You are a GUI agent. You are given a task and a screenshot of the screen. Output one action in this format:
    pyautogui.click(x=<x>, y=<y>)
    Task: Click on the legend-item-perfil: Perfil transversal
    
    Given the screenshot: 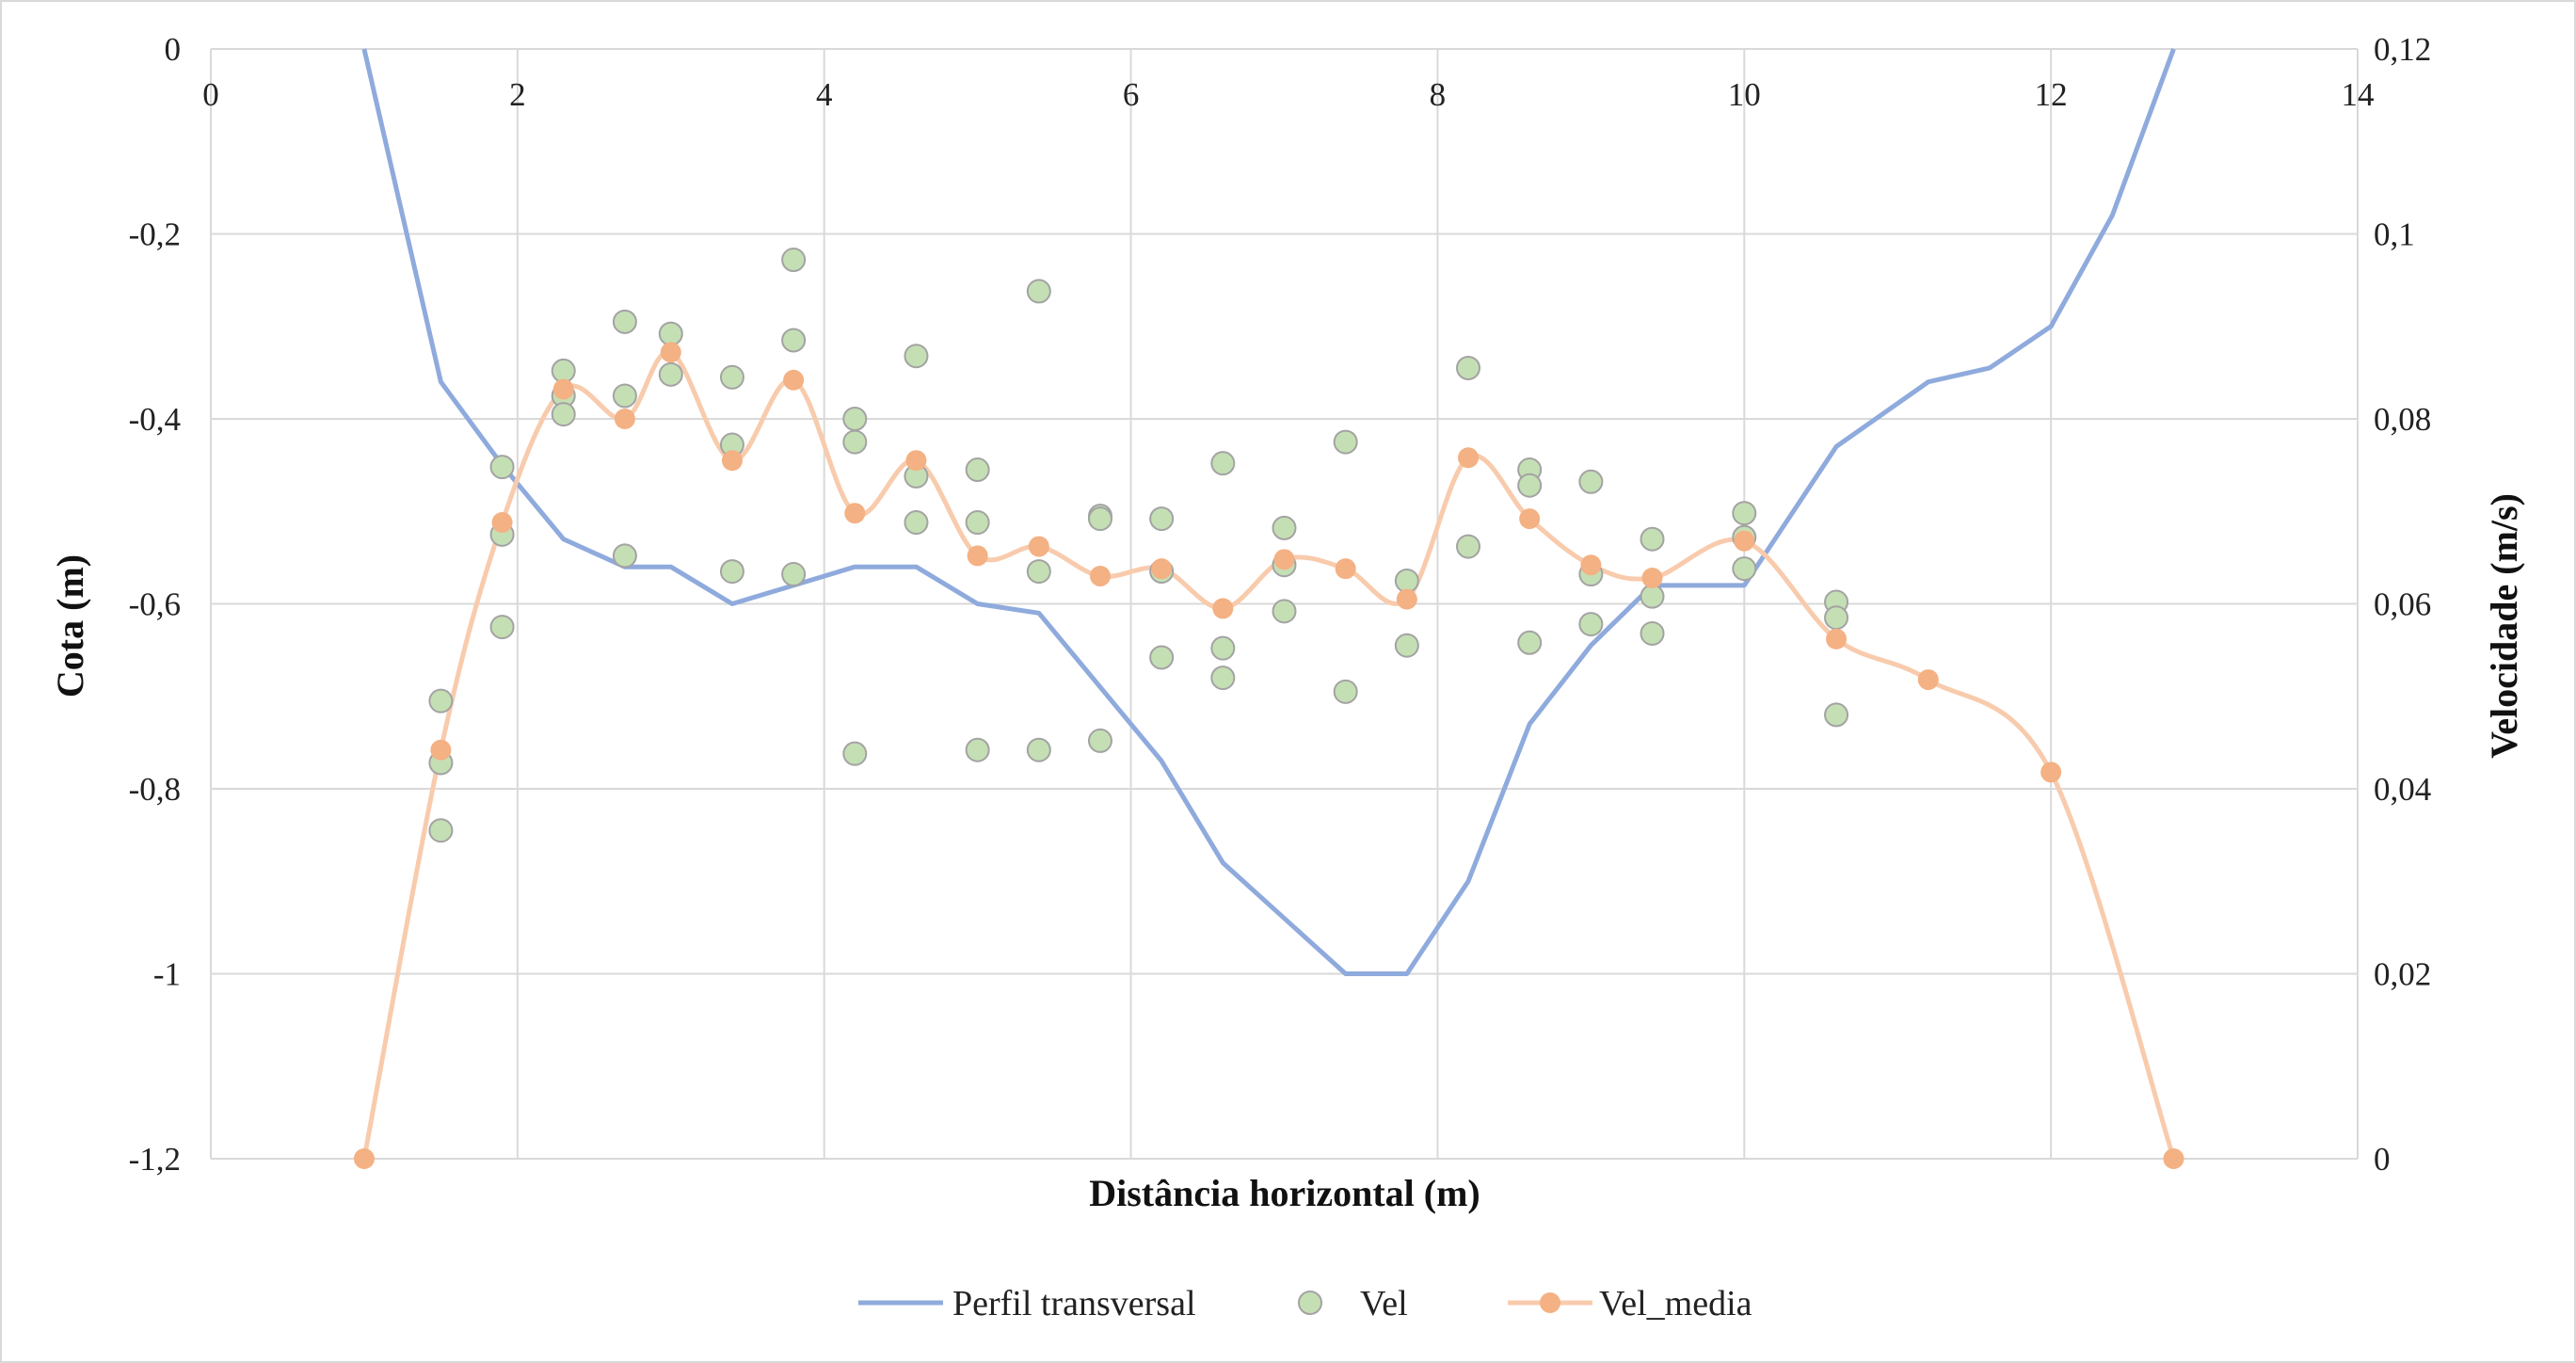 What is the action you would take?
    pyautogui.click(x=1027, y=1304)
    